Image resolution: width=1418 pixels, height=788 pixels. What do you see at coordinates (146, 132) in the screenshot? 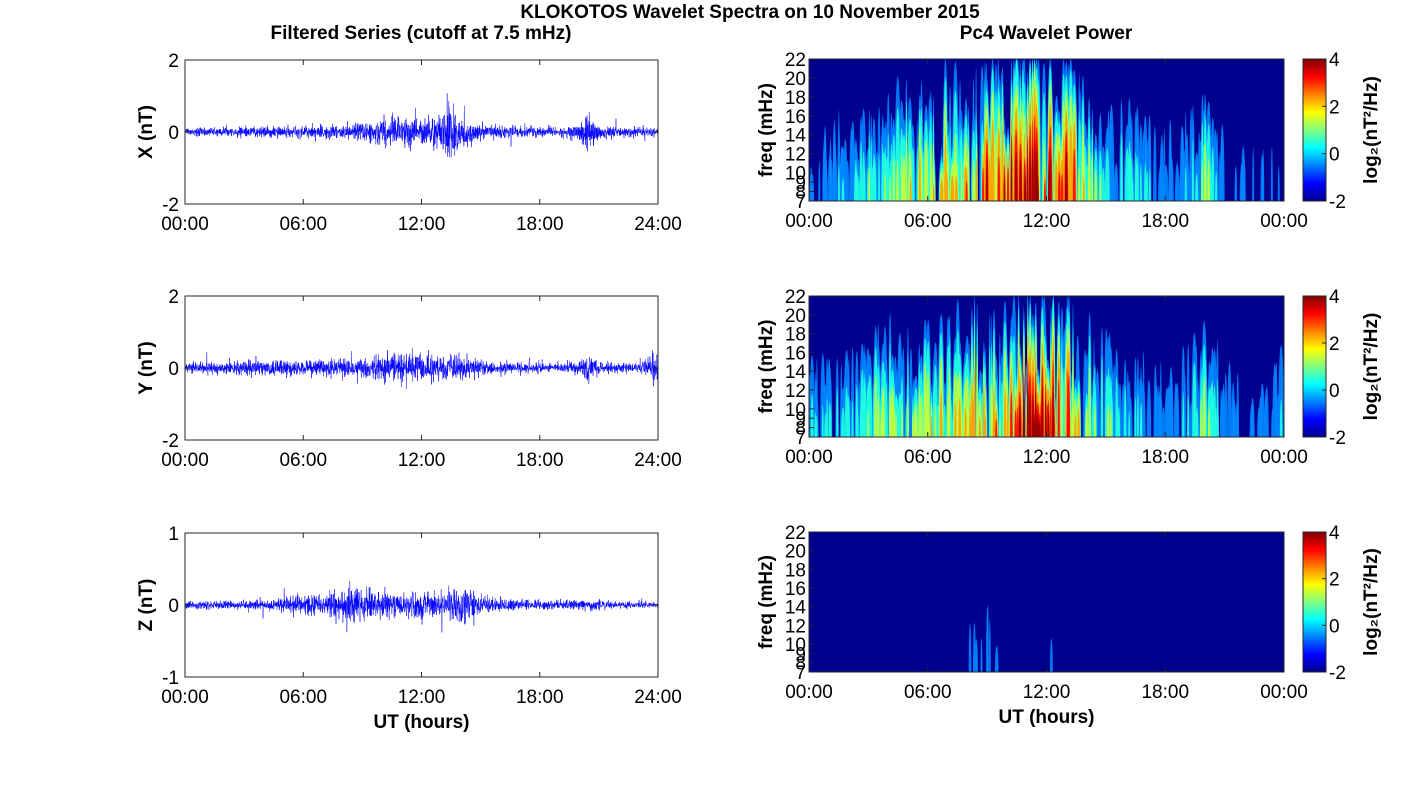
I see `series-x-ylabel: X (nT)` at bounding box center [146, 132].